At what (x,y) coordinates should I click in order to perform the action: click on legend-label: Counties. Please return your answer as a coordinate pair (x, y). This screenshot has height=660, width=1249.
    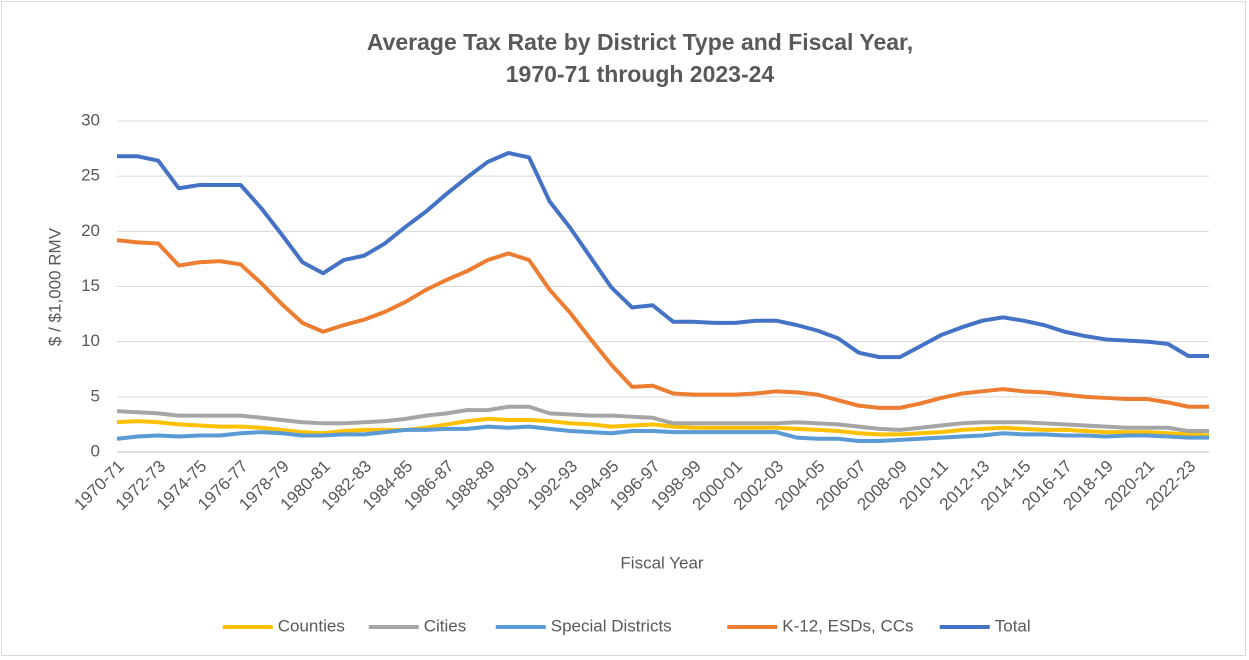
    Looking at the image, I should click on (311, 625).